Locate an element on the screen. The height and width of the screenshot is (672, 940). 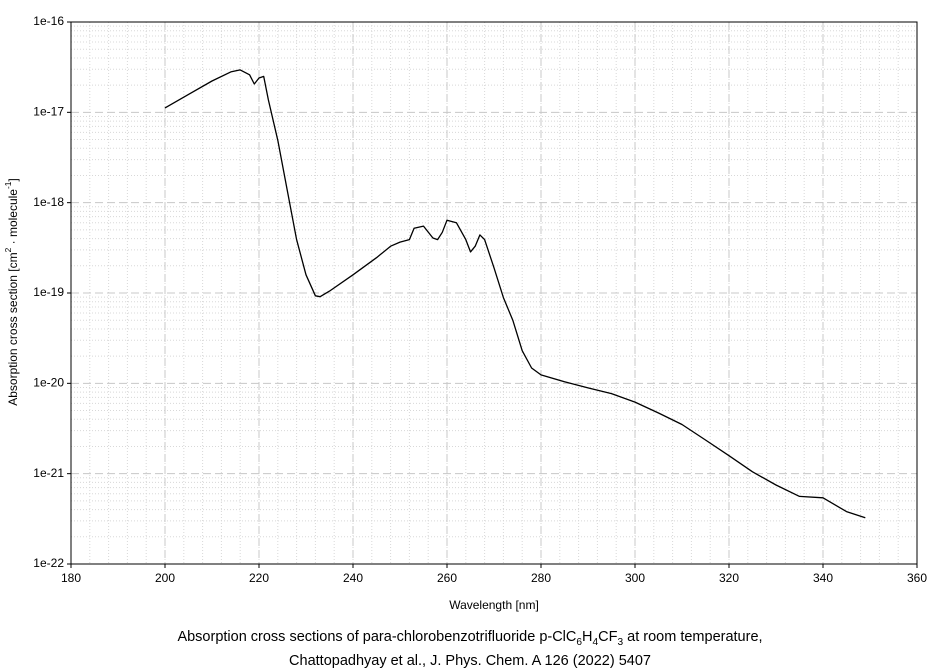
text-part: CF is located at coordinates (607, 637).